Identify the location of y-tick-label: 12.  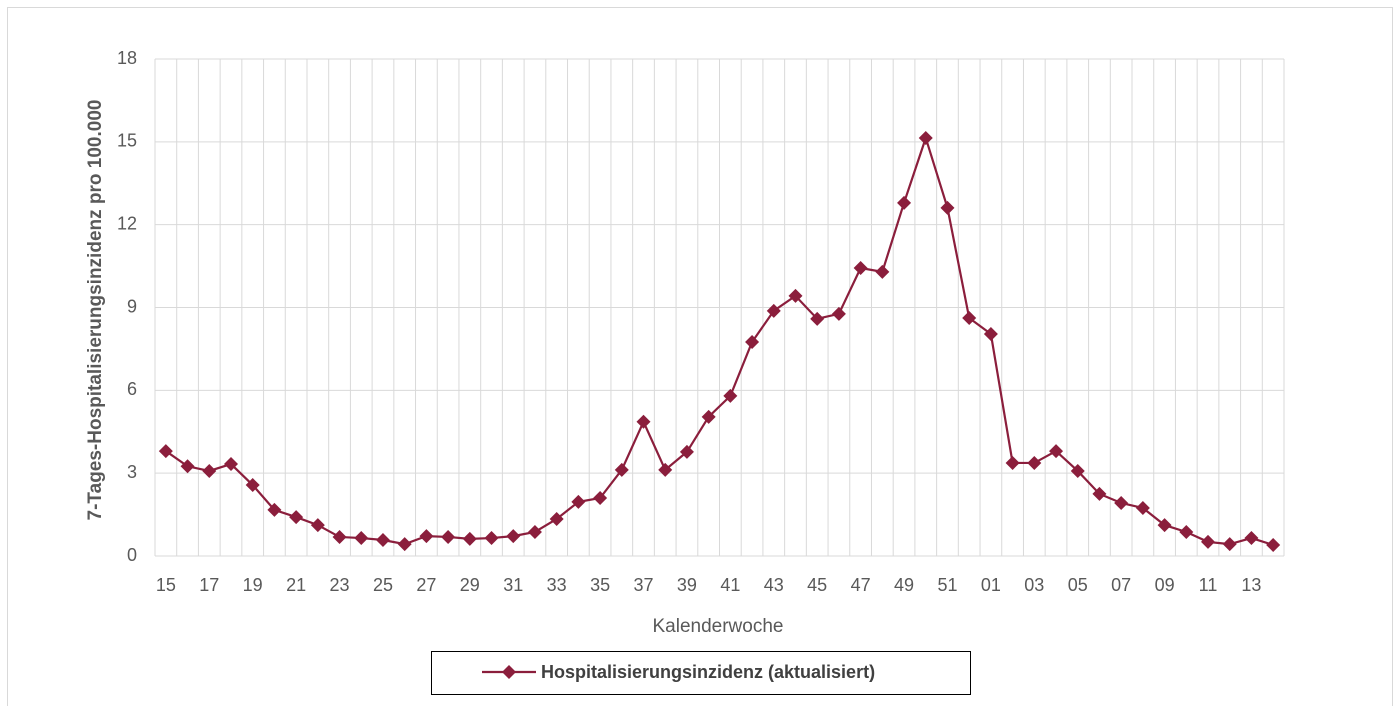
(127, 223).